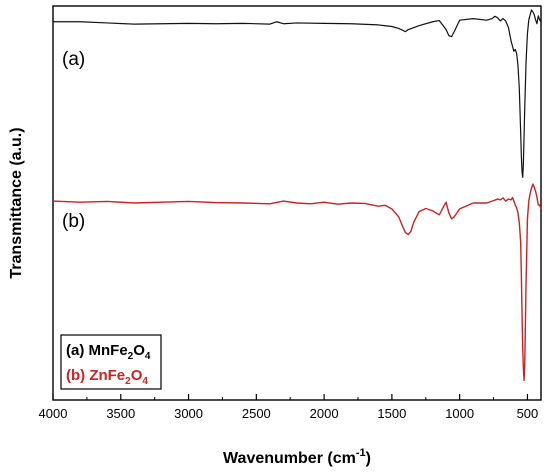  I want to click on x-tick-label: 500, so click(528, 413).